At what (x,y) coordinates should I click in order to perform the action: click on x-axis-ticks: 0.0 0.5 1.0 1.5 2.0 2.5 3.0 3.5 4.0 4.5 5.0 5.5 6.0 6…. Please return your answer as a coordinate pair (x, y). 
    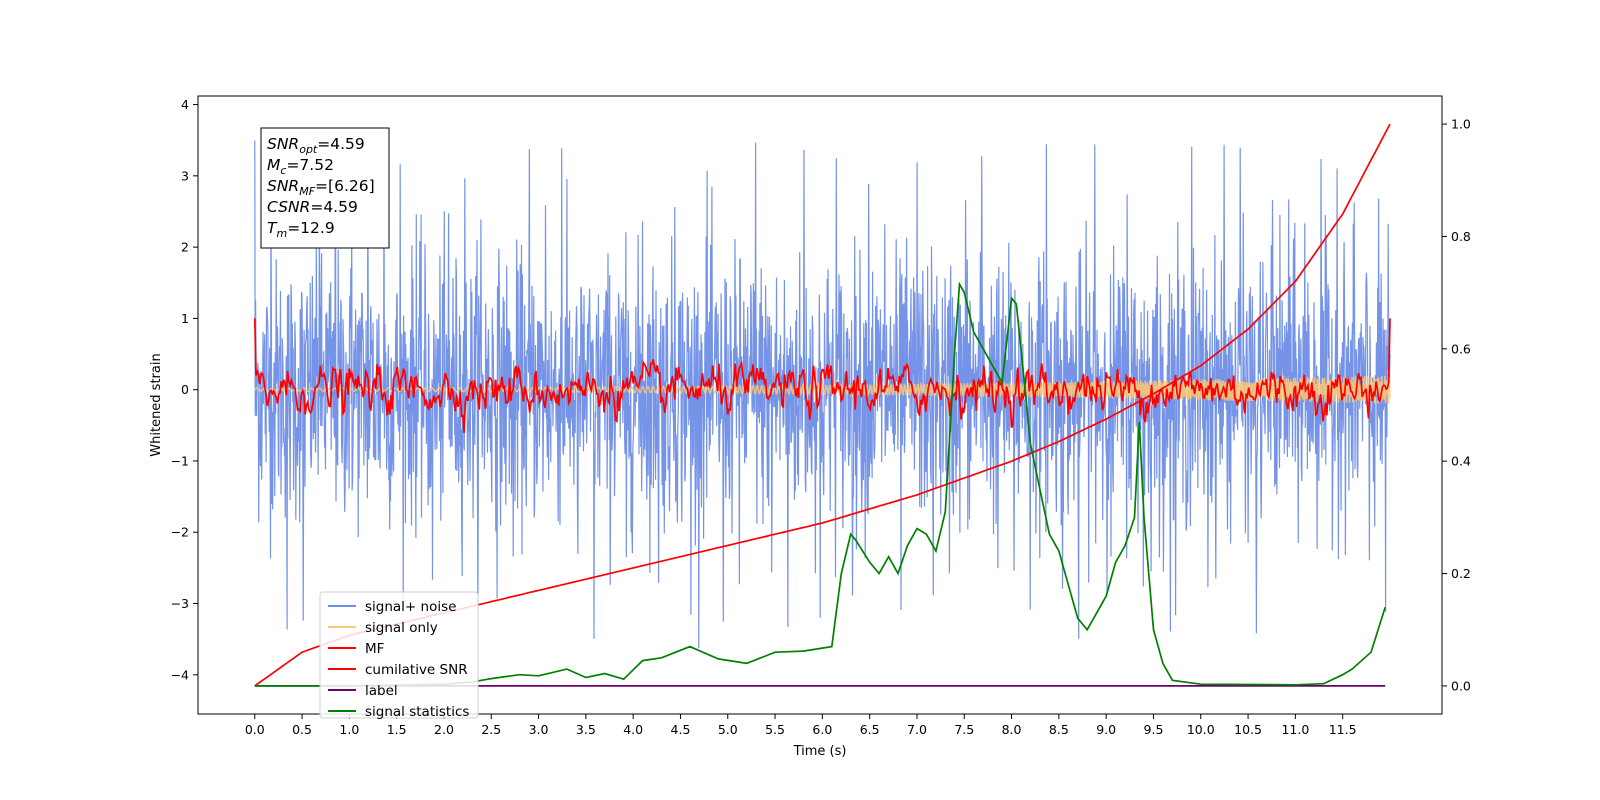
    Looking at the image, I should click on (801, 725).